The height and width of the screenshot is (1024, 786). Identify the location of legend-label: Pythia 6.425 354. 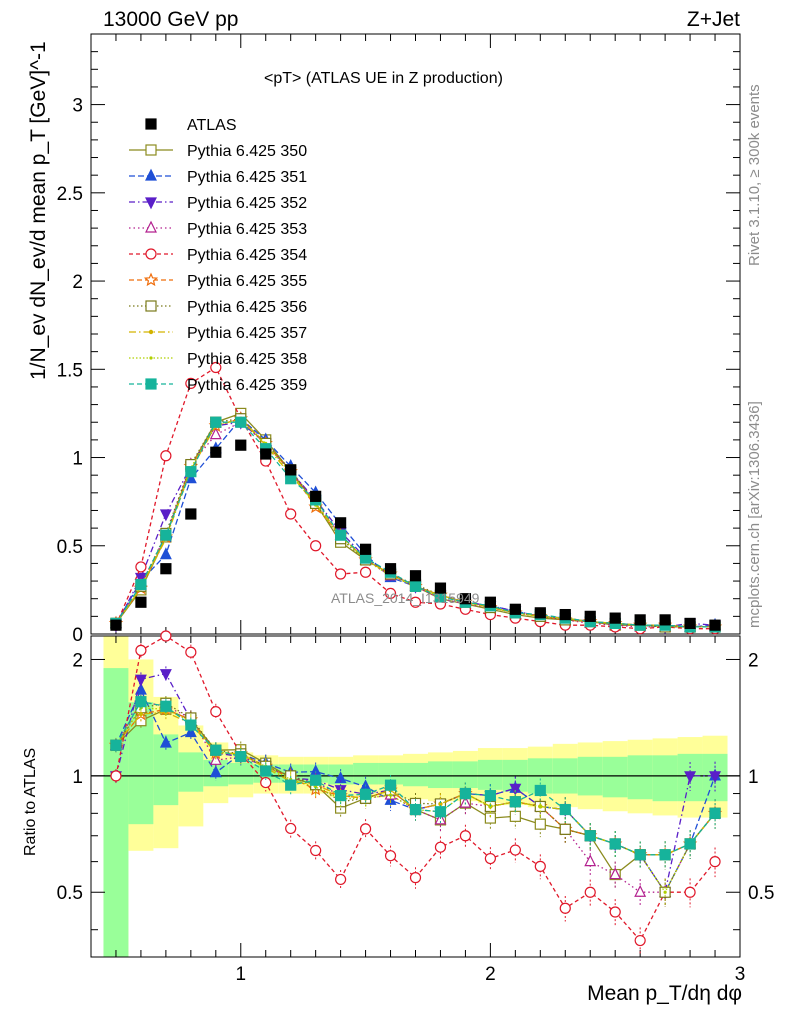
(247, 255).